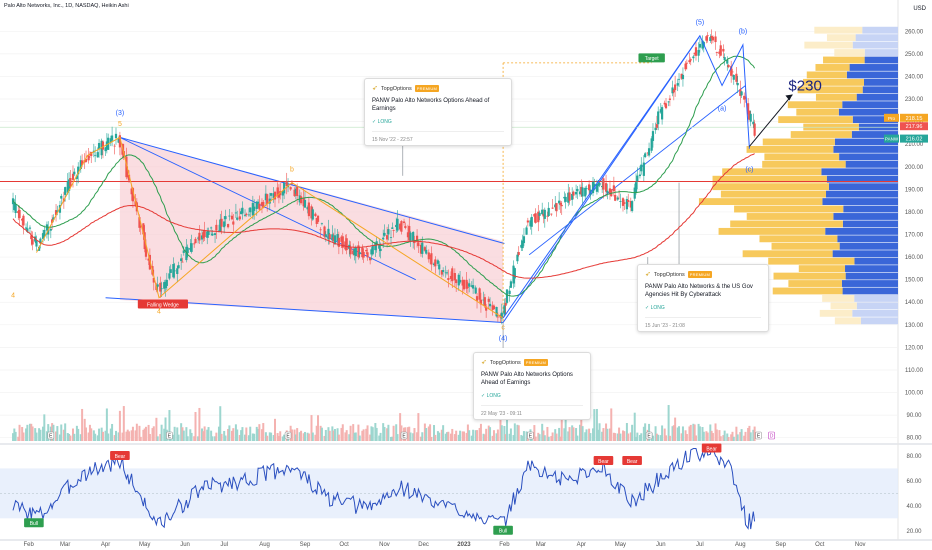 This screenshot has width=932, height=550. What do you see at coordinates (919, 9) in the screenshot?
I see `currency-label: USD` at bounding box center [919, 9].